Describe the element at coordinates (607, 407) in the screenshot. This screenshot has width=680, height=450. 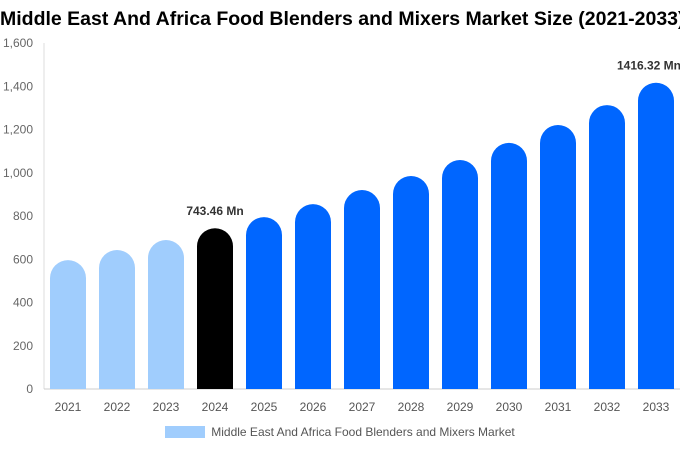
I see `x-tick-label: 2032` at that location.